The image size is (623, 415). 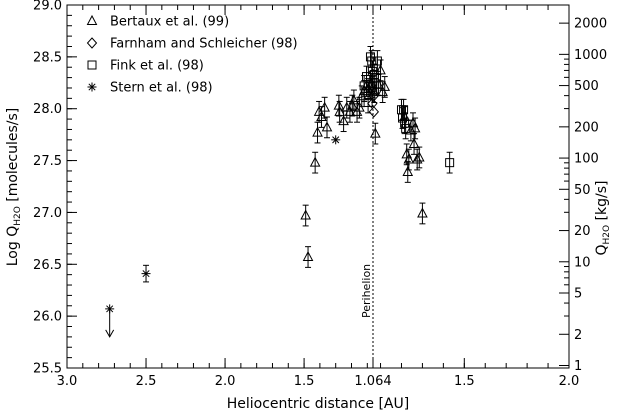 I want to click on y-axis-title-suffix: [molecules/s], so click(x=13, y=155).